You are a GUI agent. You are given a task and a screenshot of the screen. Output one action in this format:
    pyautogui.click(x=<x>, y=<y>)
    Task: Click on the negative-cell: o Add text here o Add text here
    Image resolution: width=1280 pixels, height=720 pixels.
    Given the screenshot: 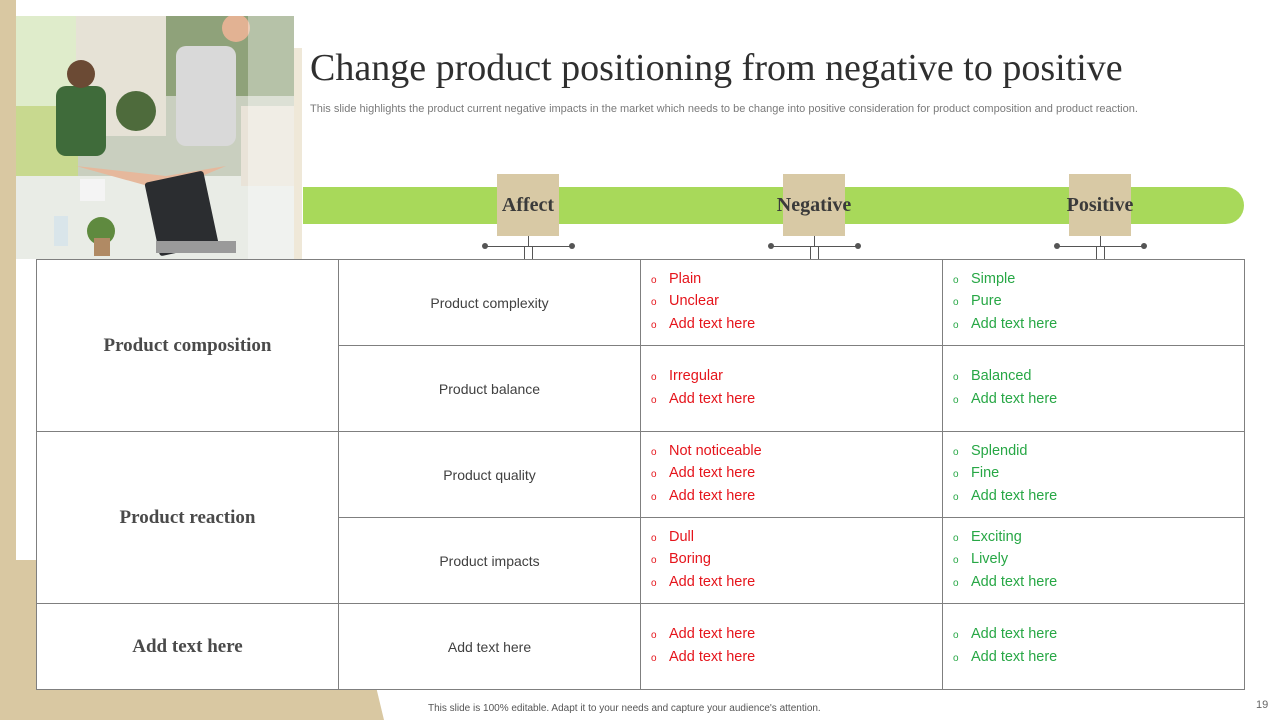 What is the action you would take?
    pyautogui.click(x=791, y=646)
    